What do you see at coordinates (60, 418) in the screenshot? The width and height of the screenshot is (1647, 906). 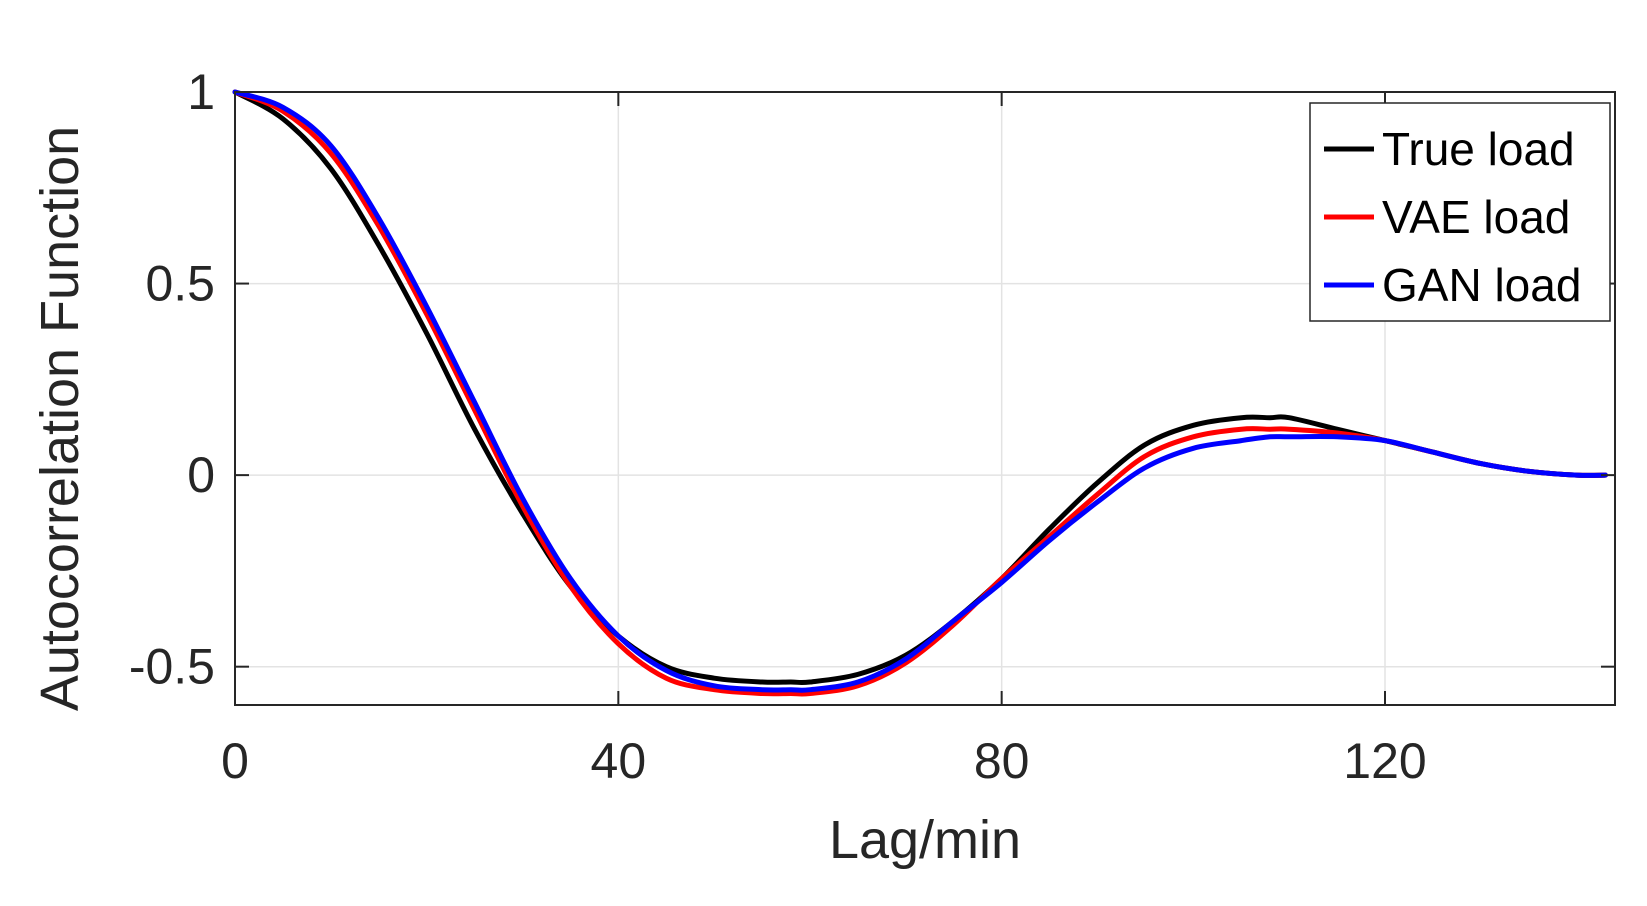 I see `y-axis-title: Autocorrelation Function` at bounding box center [60, 418].